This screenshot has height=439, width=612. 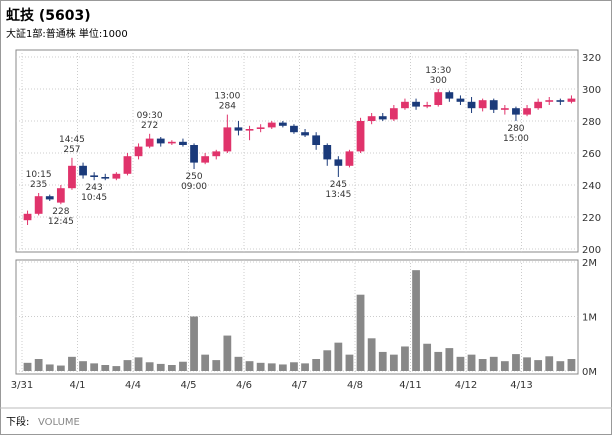 What do you see at coordinates (591, 154) in the screenshot?
I see `y-tick-label: 260` at bounding box center [591, 154].